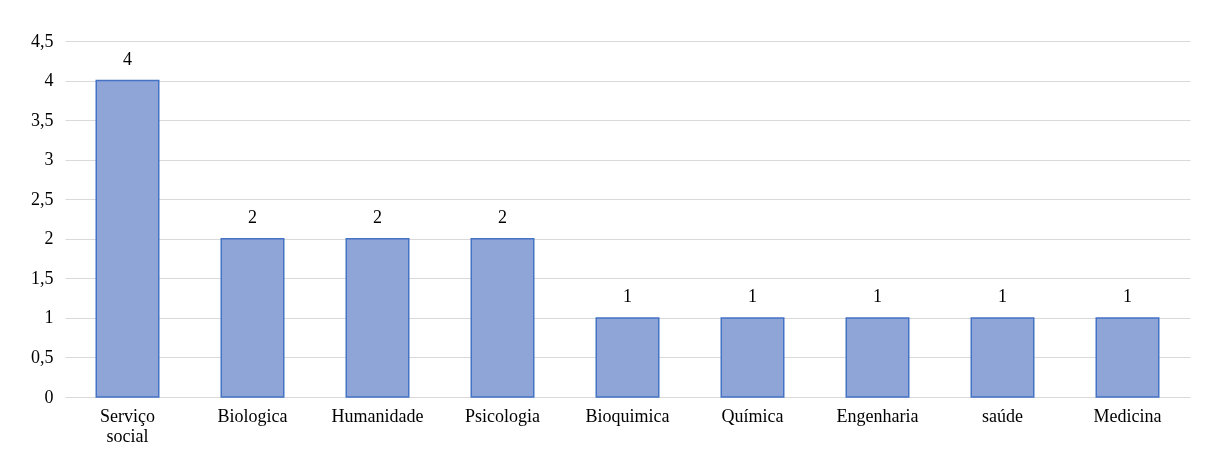 The image size is (1206, 474). Describe the element at coordinates (42, 40) in the screenshot. I see `y-tick-label: 4,5` at that location.